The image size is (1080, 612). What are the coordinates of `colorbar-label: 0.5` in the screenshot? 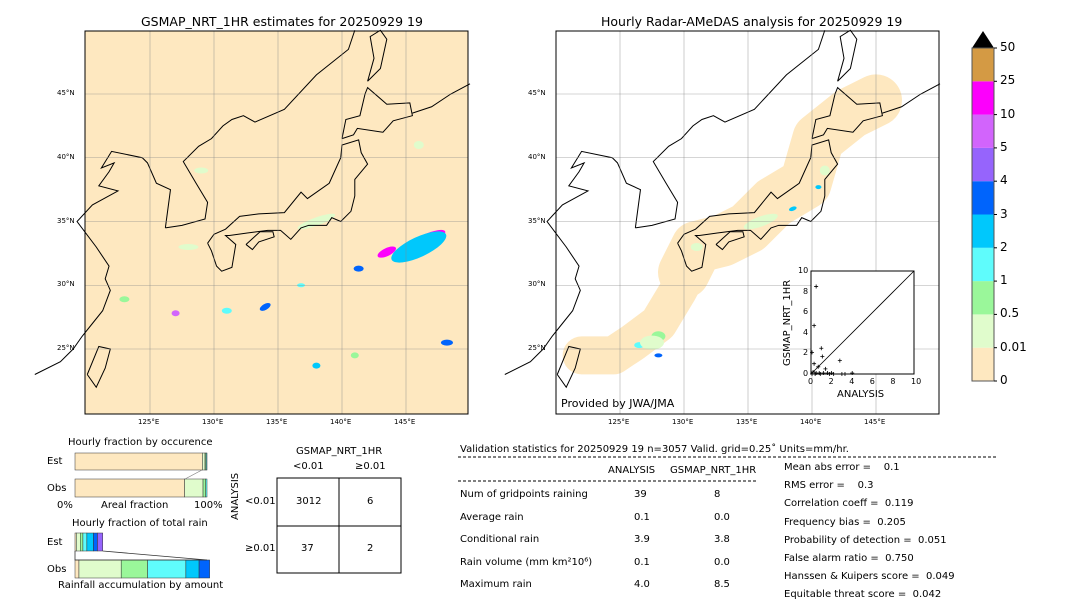 It's located at (1010, 313).